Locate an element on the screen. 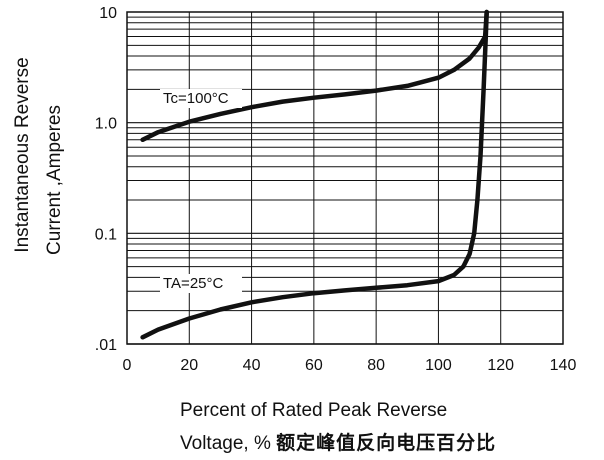  x-tick-label: 60 is located at coordinates (314, 365).